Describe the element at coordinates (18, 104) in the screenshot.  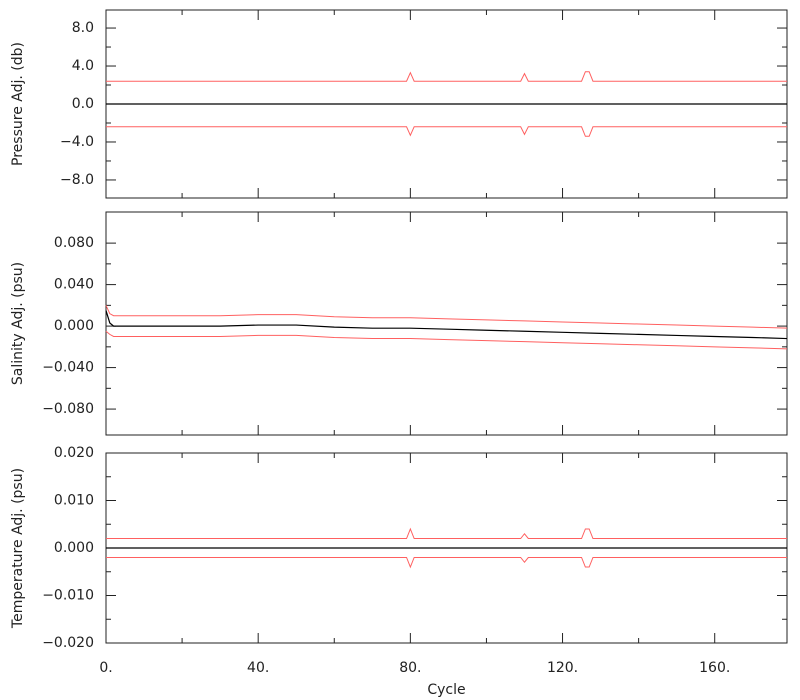
I see `y-axis-label: Pressure Adj. (db)` at that location.